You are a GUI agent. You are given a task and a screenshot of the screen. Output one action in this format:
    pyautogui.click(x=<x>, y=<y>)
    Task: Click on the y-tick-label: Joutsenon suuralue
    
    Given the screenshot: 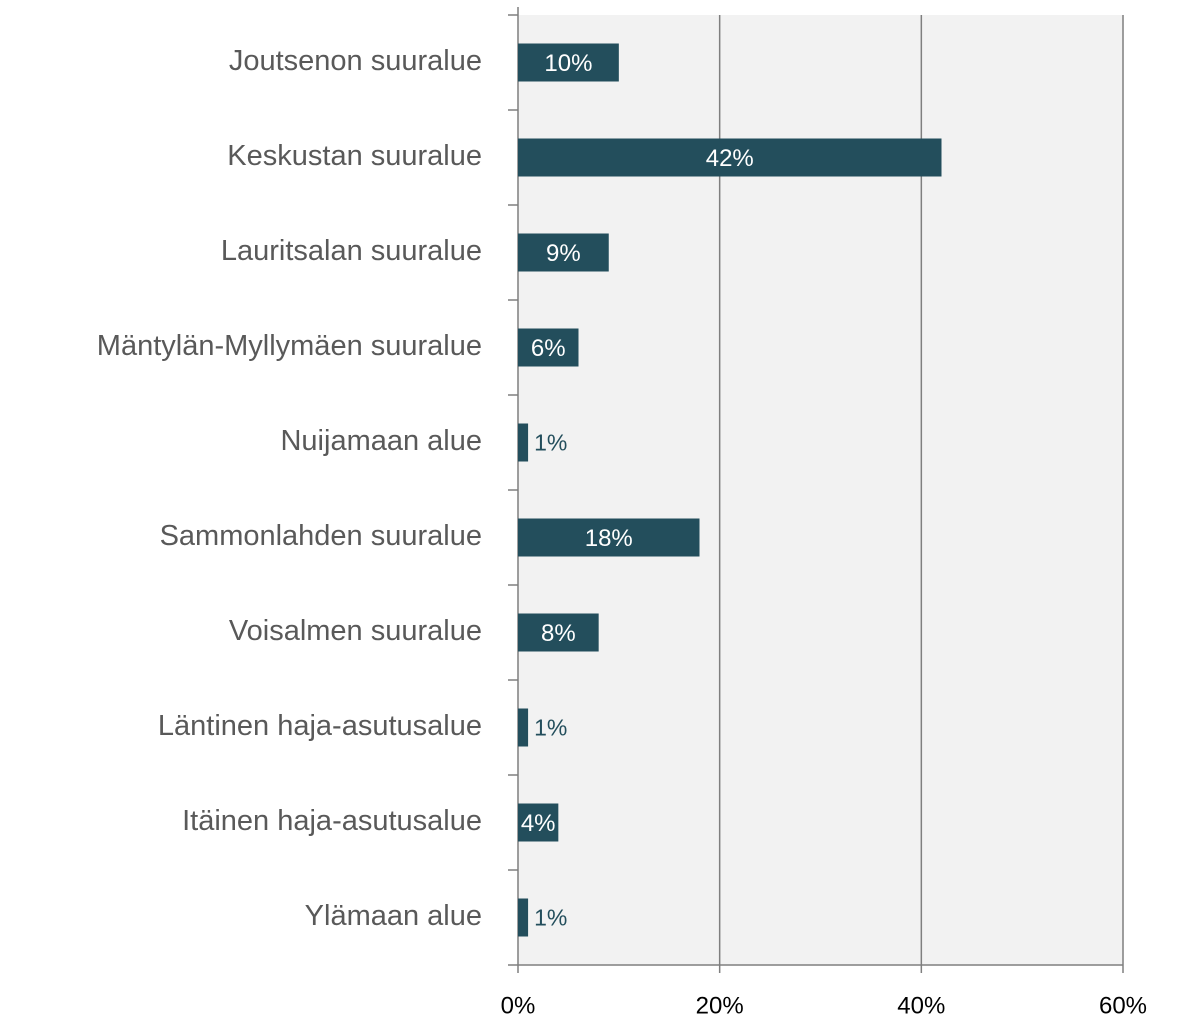 What is the action you would take?
    pyautogui.click(x=355, y=61)
    